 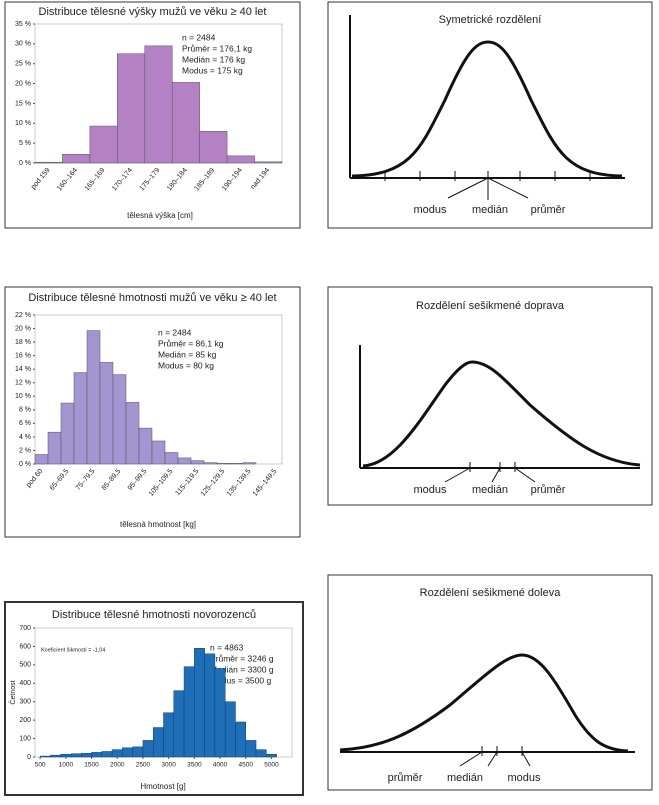 What do you see at coordinates (191, 343) in the screenshot?
I see `annotation: Průměr = 86,1 kg` at bounding box center [191, 343].